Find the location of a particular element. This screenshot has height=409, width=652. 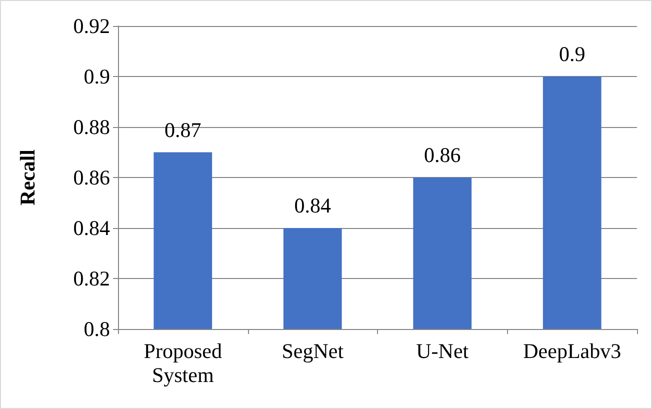

x-tick-label: Proposed System is located at coordinates (183, 363).